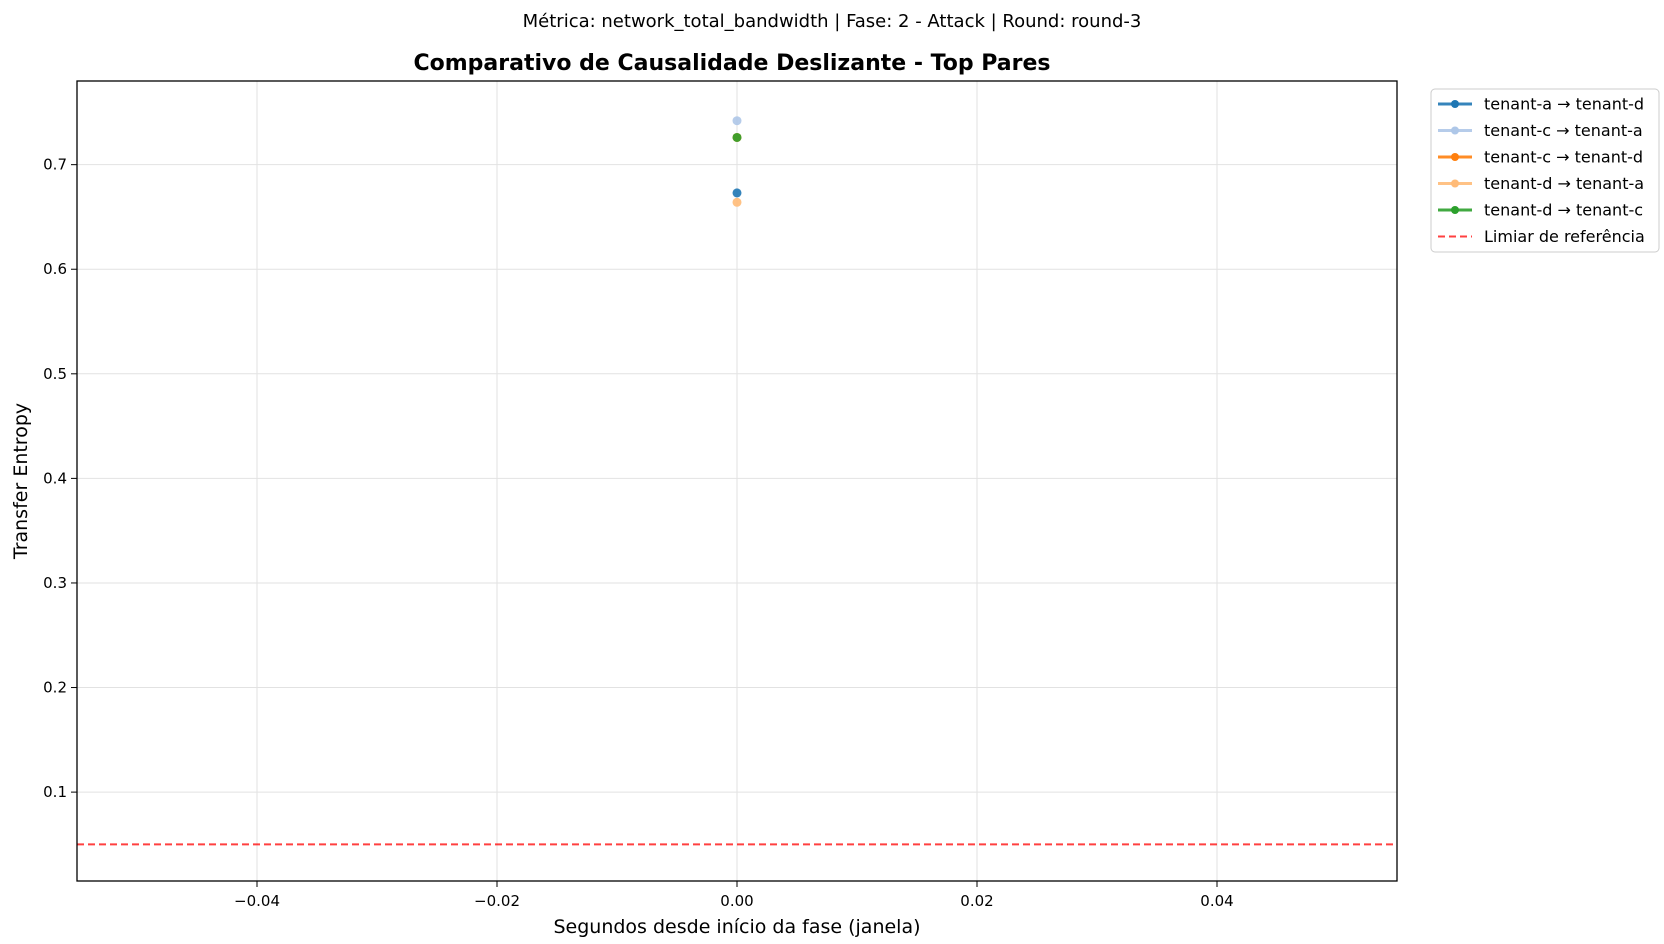 The height and width of the screenshot is (944, 1664). I want to click on y-tick-label: 0.3, so click(55, 583).